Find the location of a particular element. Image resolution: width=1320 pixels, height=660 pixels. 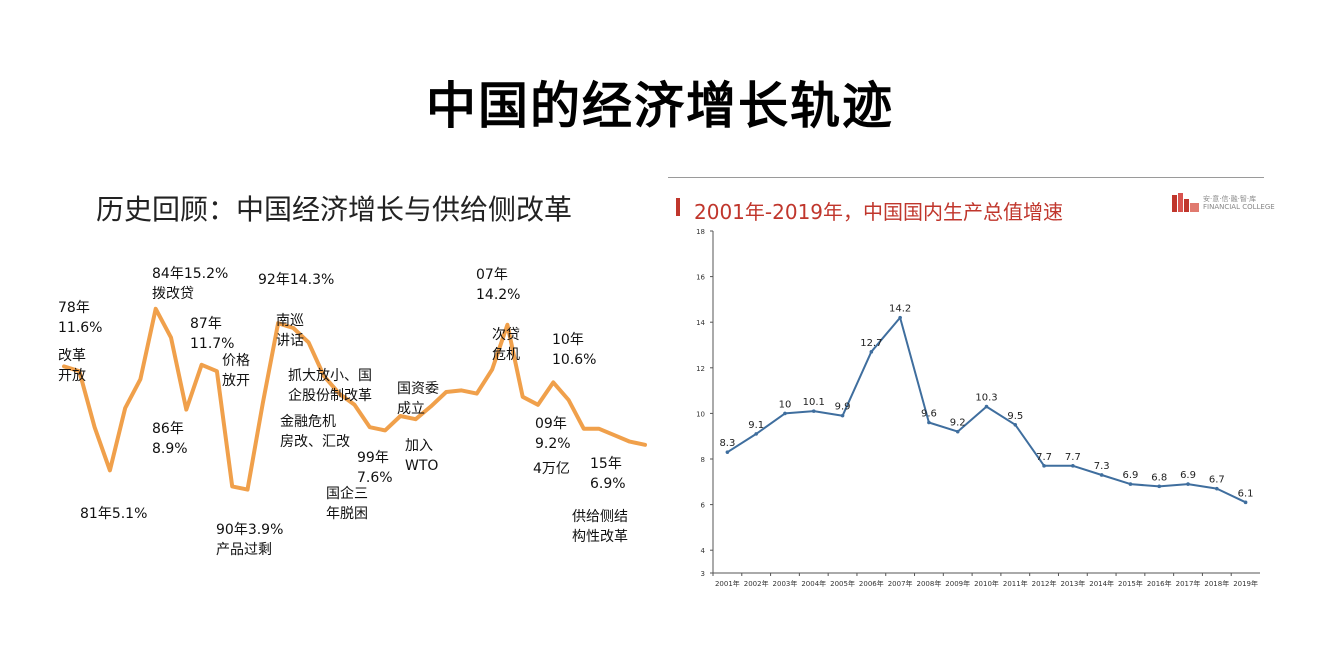

x-tick-label: 2004年 is located at coordinates (813, 583).